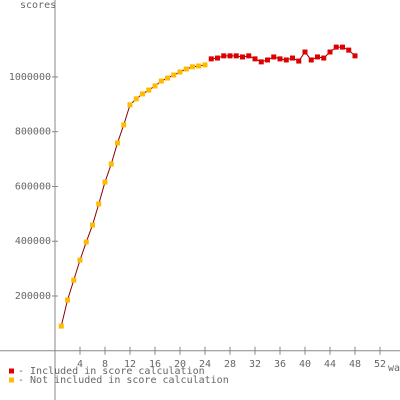 This screenshot has width=400, height=400. Describe the element at coordinates (38, 5) in the screenshot. I see `y-axis-label: scores` at that location.